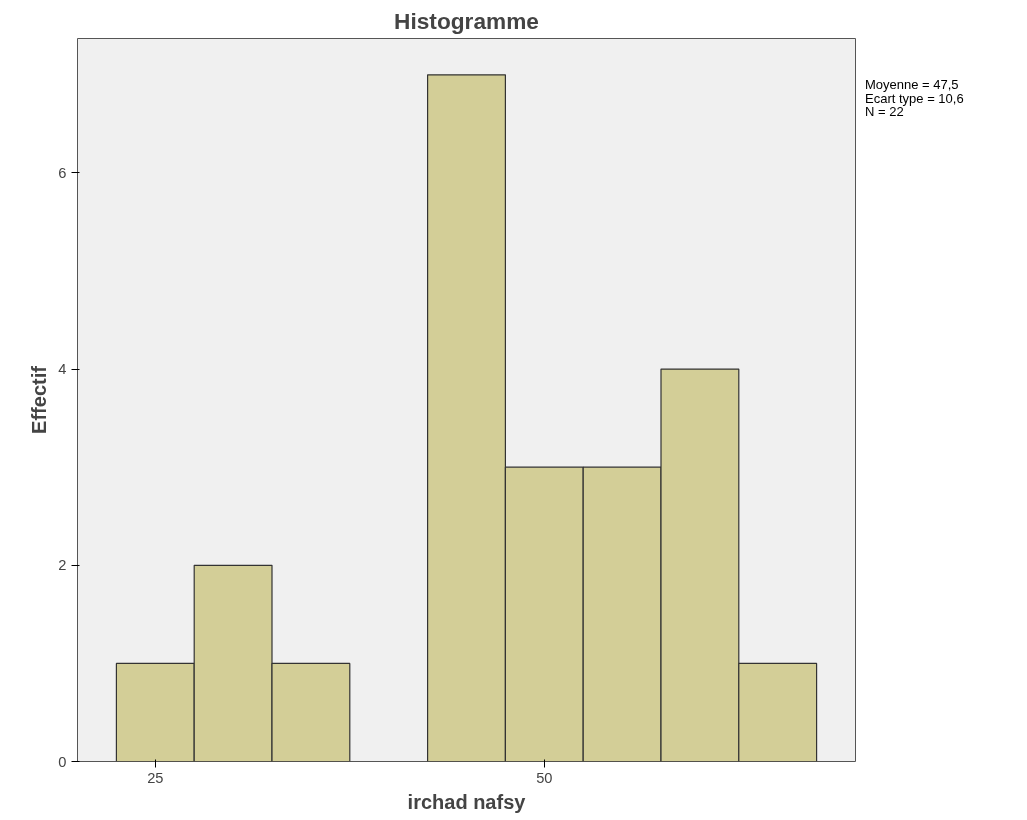 This screenshot has width=1027, height=820. Describe the element at coordinates (62, 761) in the screenshot. I see `y-tick-label: 0` at that location.